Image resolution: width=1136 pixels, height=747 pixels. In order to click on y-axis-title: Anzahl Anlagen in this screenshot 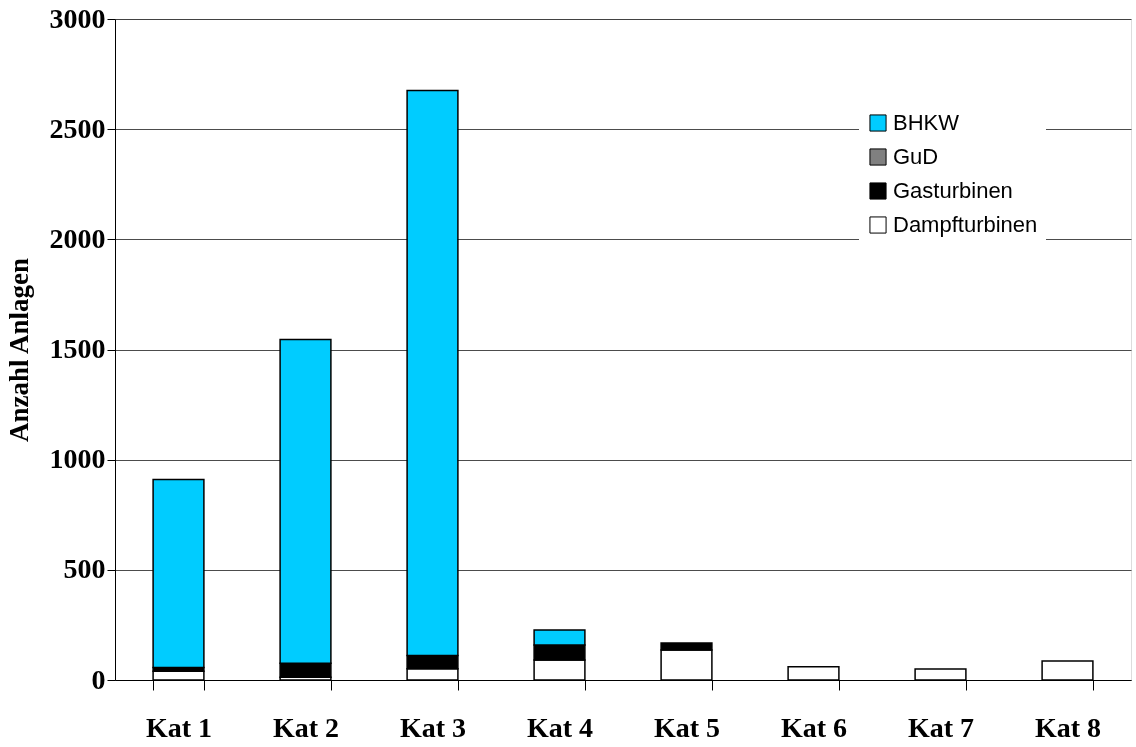, I will do `click(18, 350)`.